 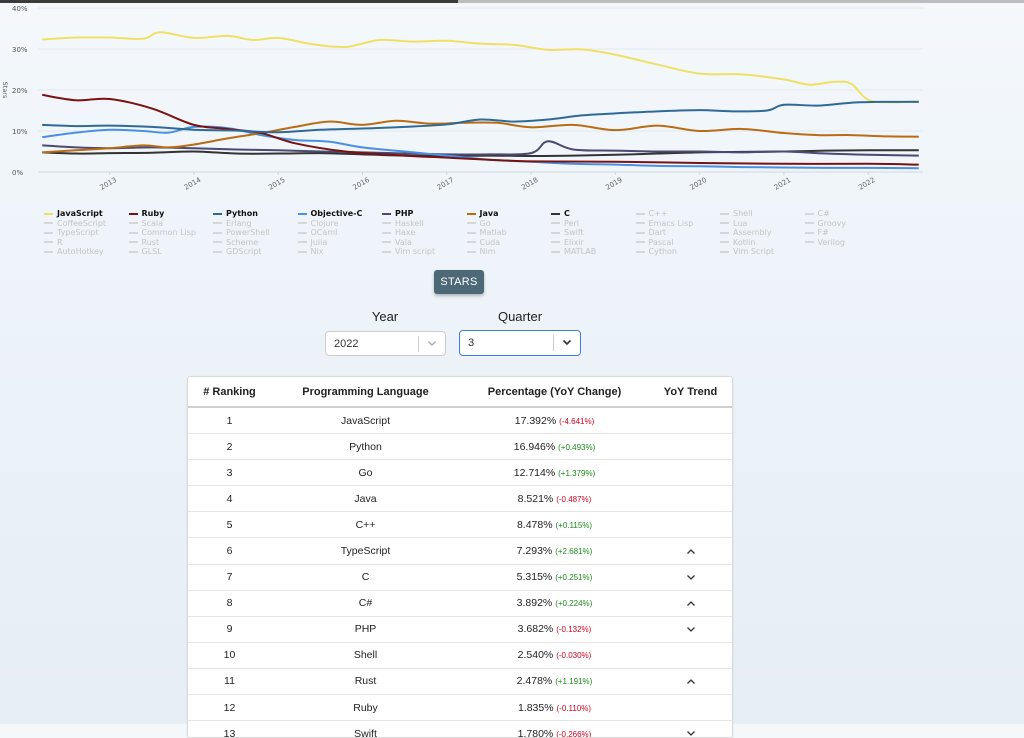 What do you see at coordinates (86, 243) in the screenshot?
I see `legend-item-r: R` at bounding box center [86, 243].